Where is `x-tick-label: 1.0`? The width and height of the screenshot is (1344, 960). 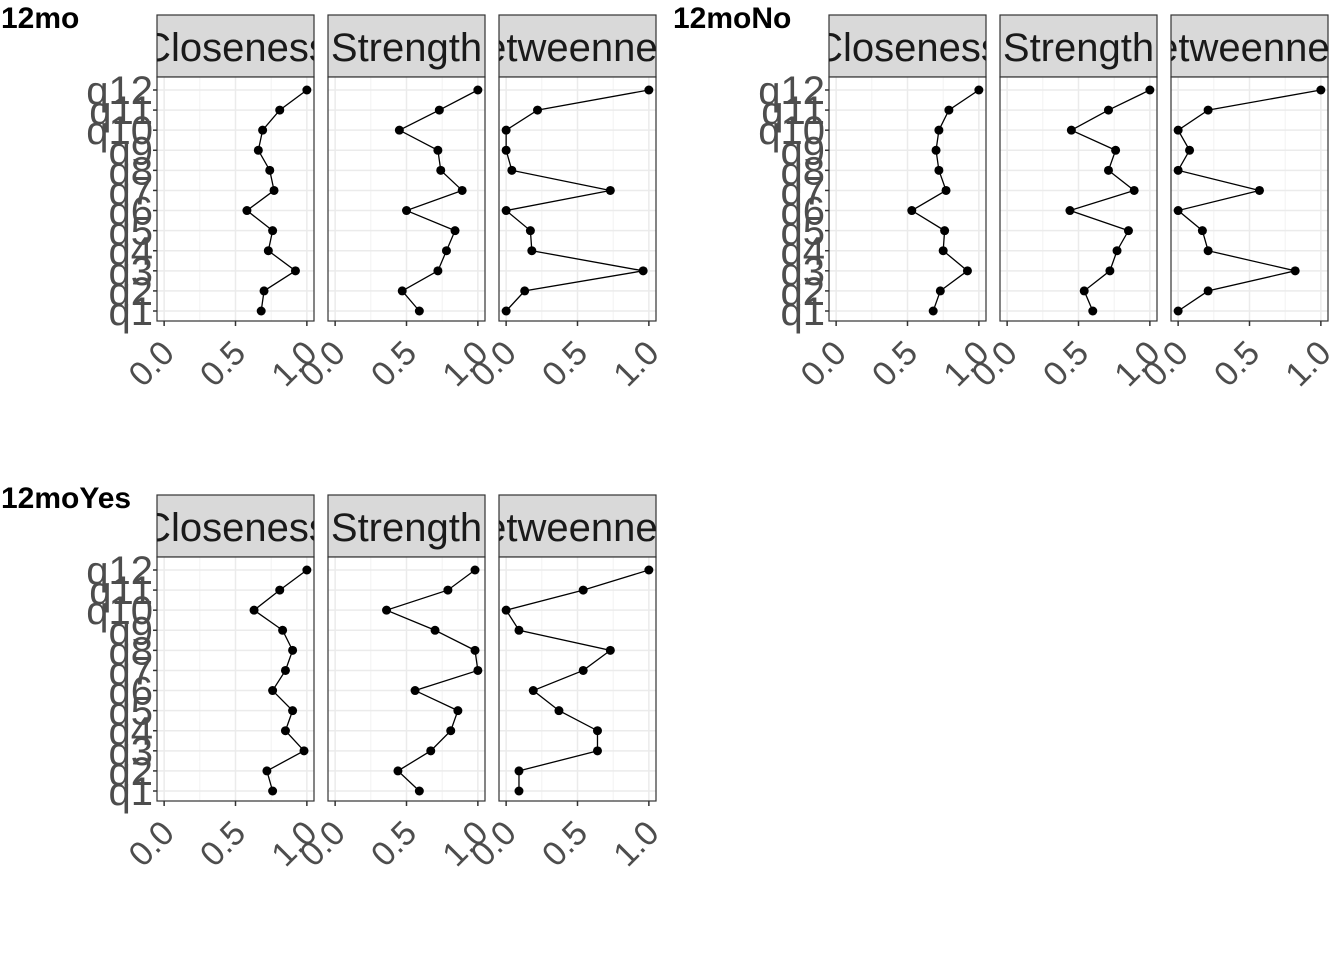
x-tick-label: 1.0 is located at coordinates (636, 844).